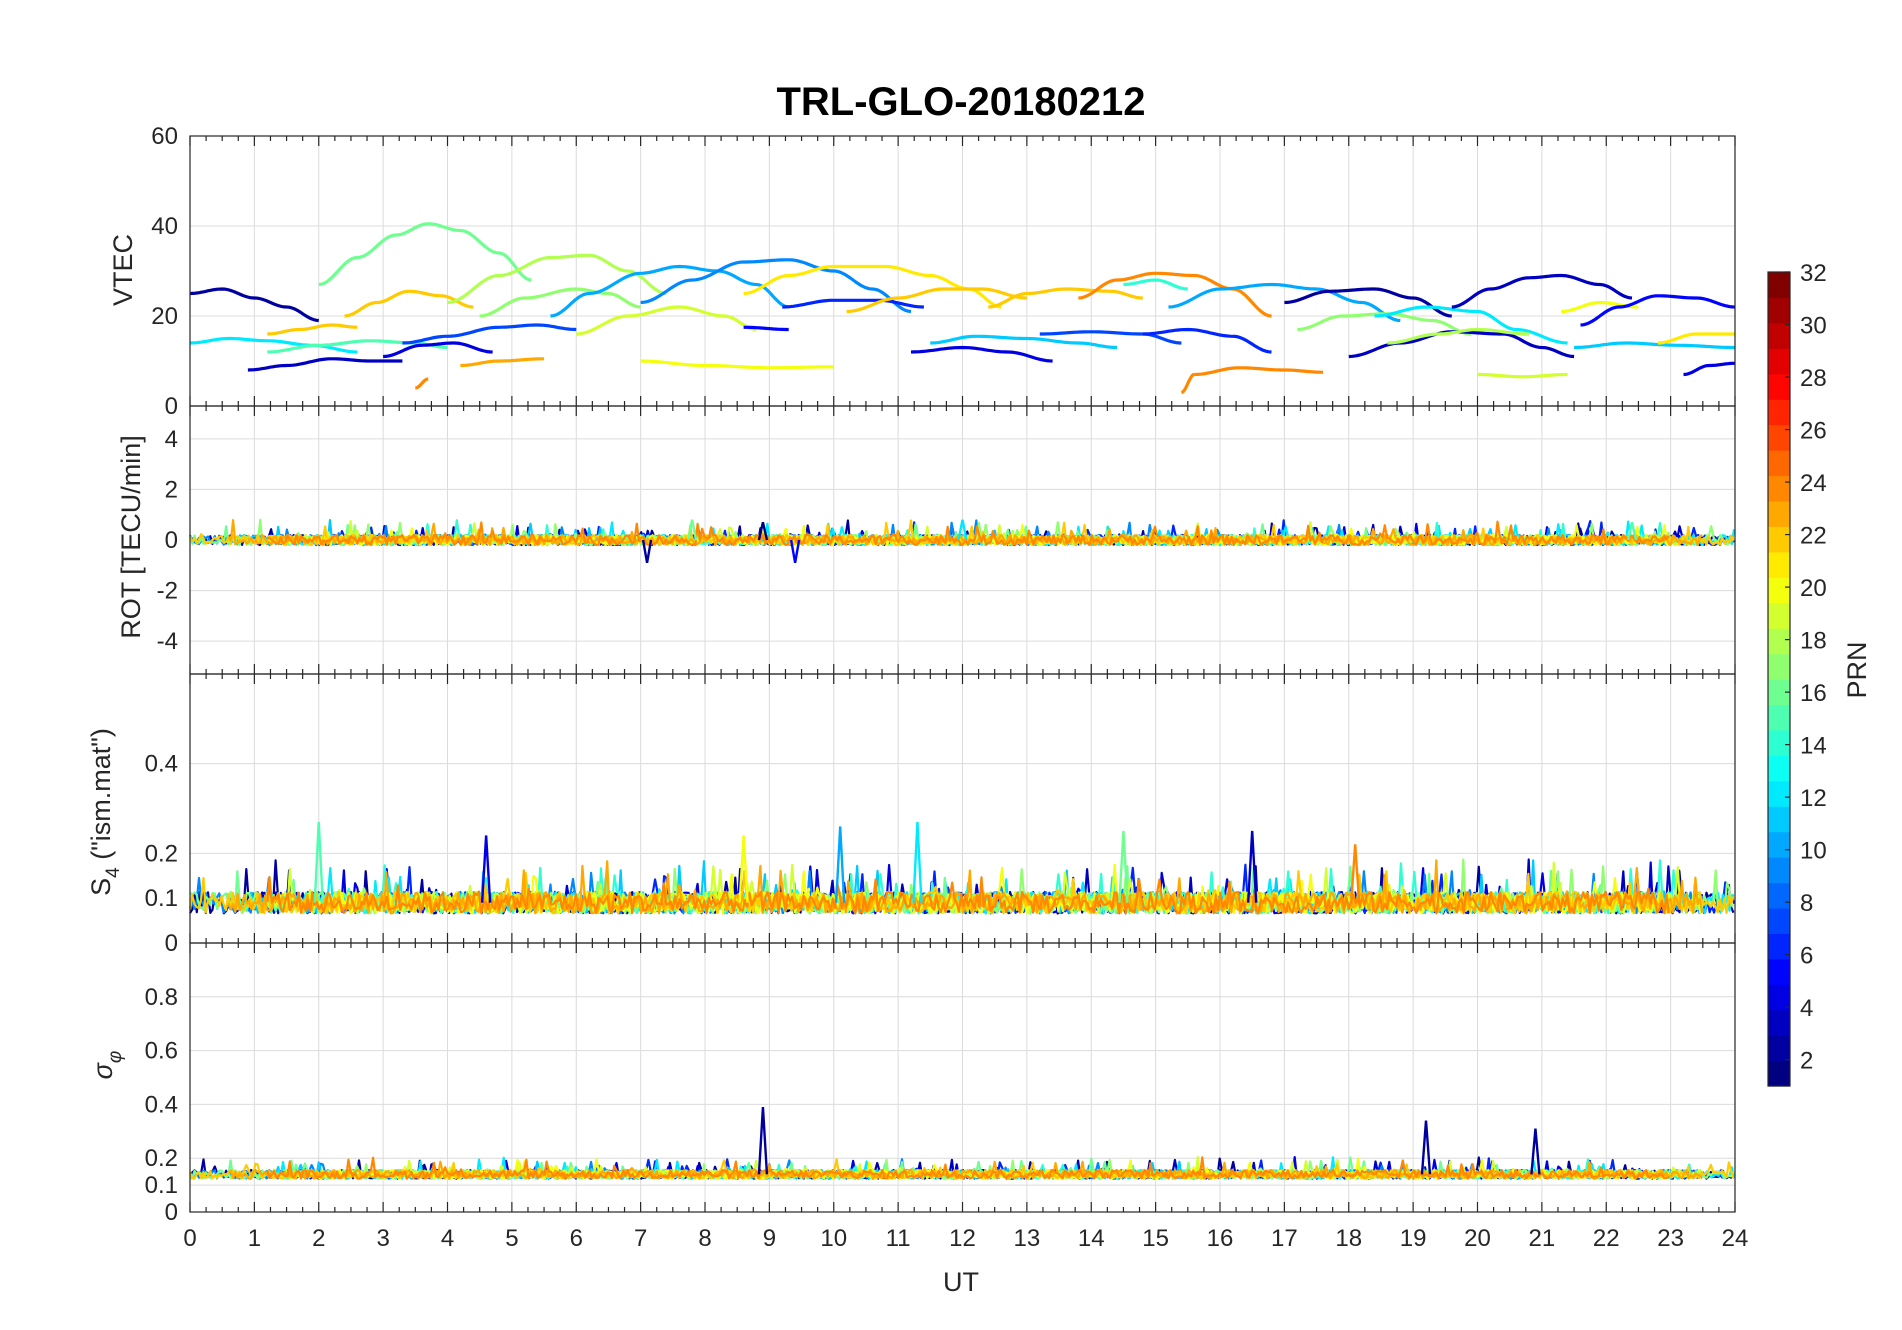 This screenshot has height=1330, width=1902. I want to click on colorbar-label: PRN, so click(1857, 669).